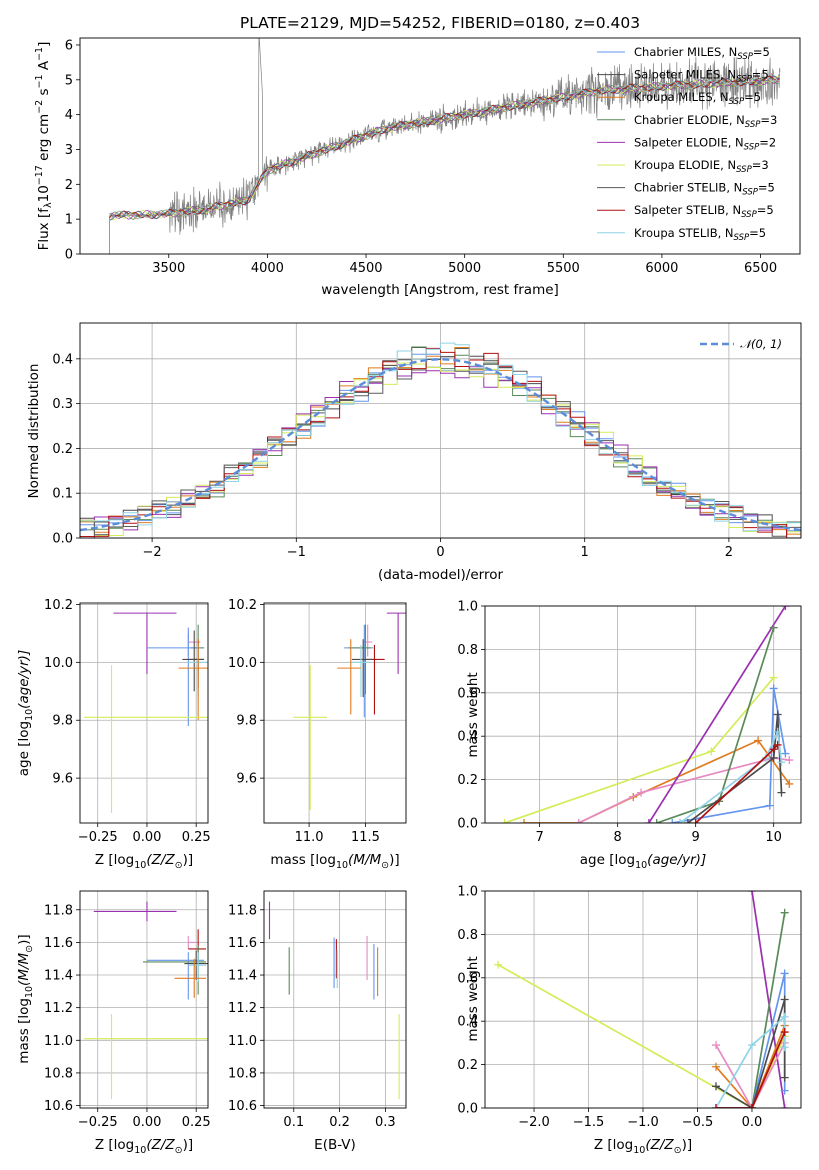  Describe the element at coordinates (689, 142) in the screenshot. I see `legend-entry-name: Salpeter ELODIE, N` at that location.